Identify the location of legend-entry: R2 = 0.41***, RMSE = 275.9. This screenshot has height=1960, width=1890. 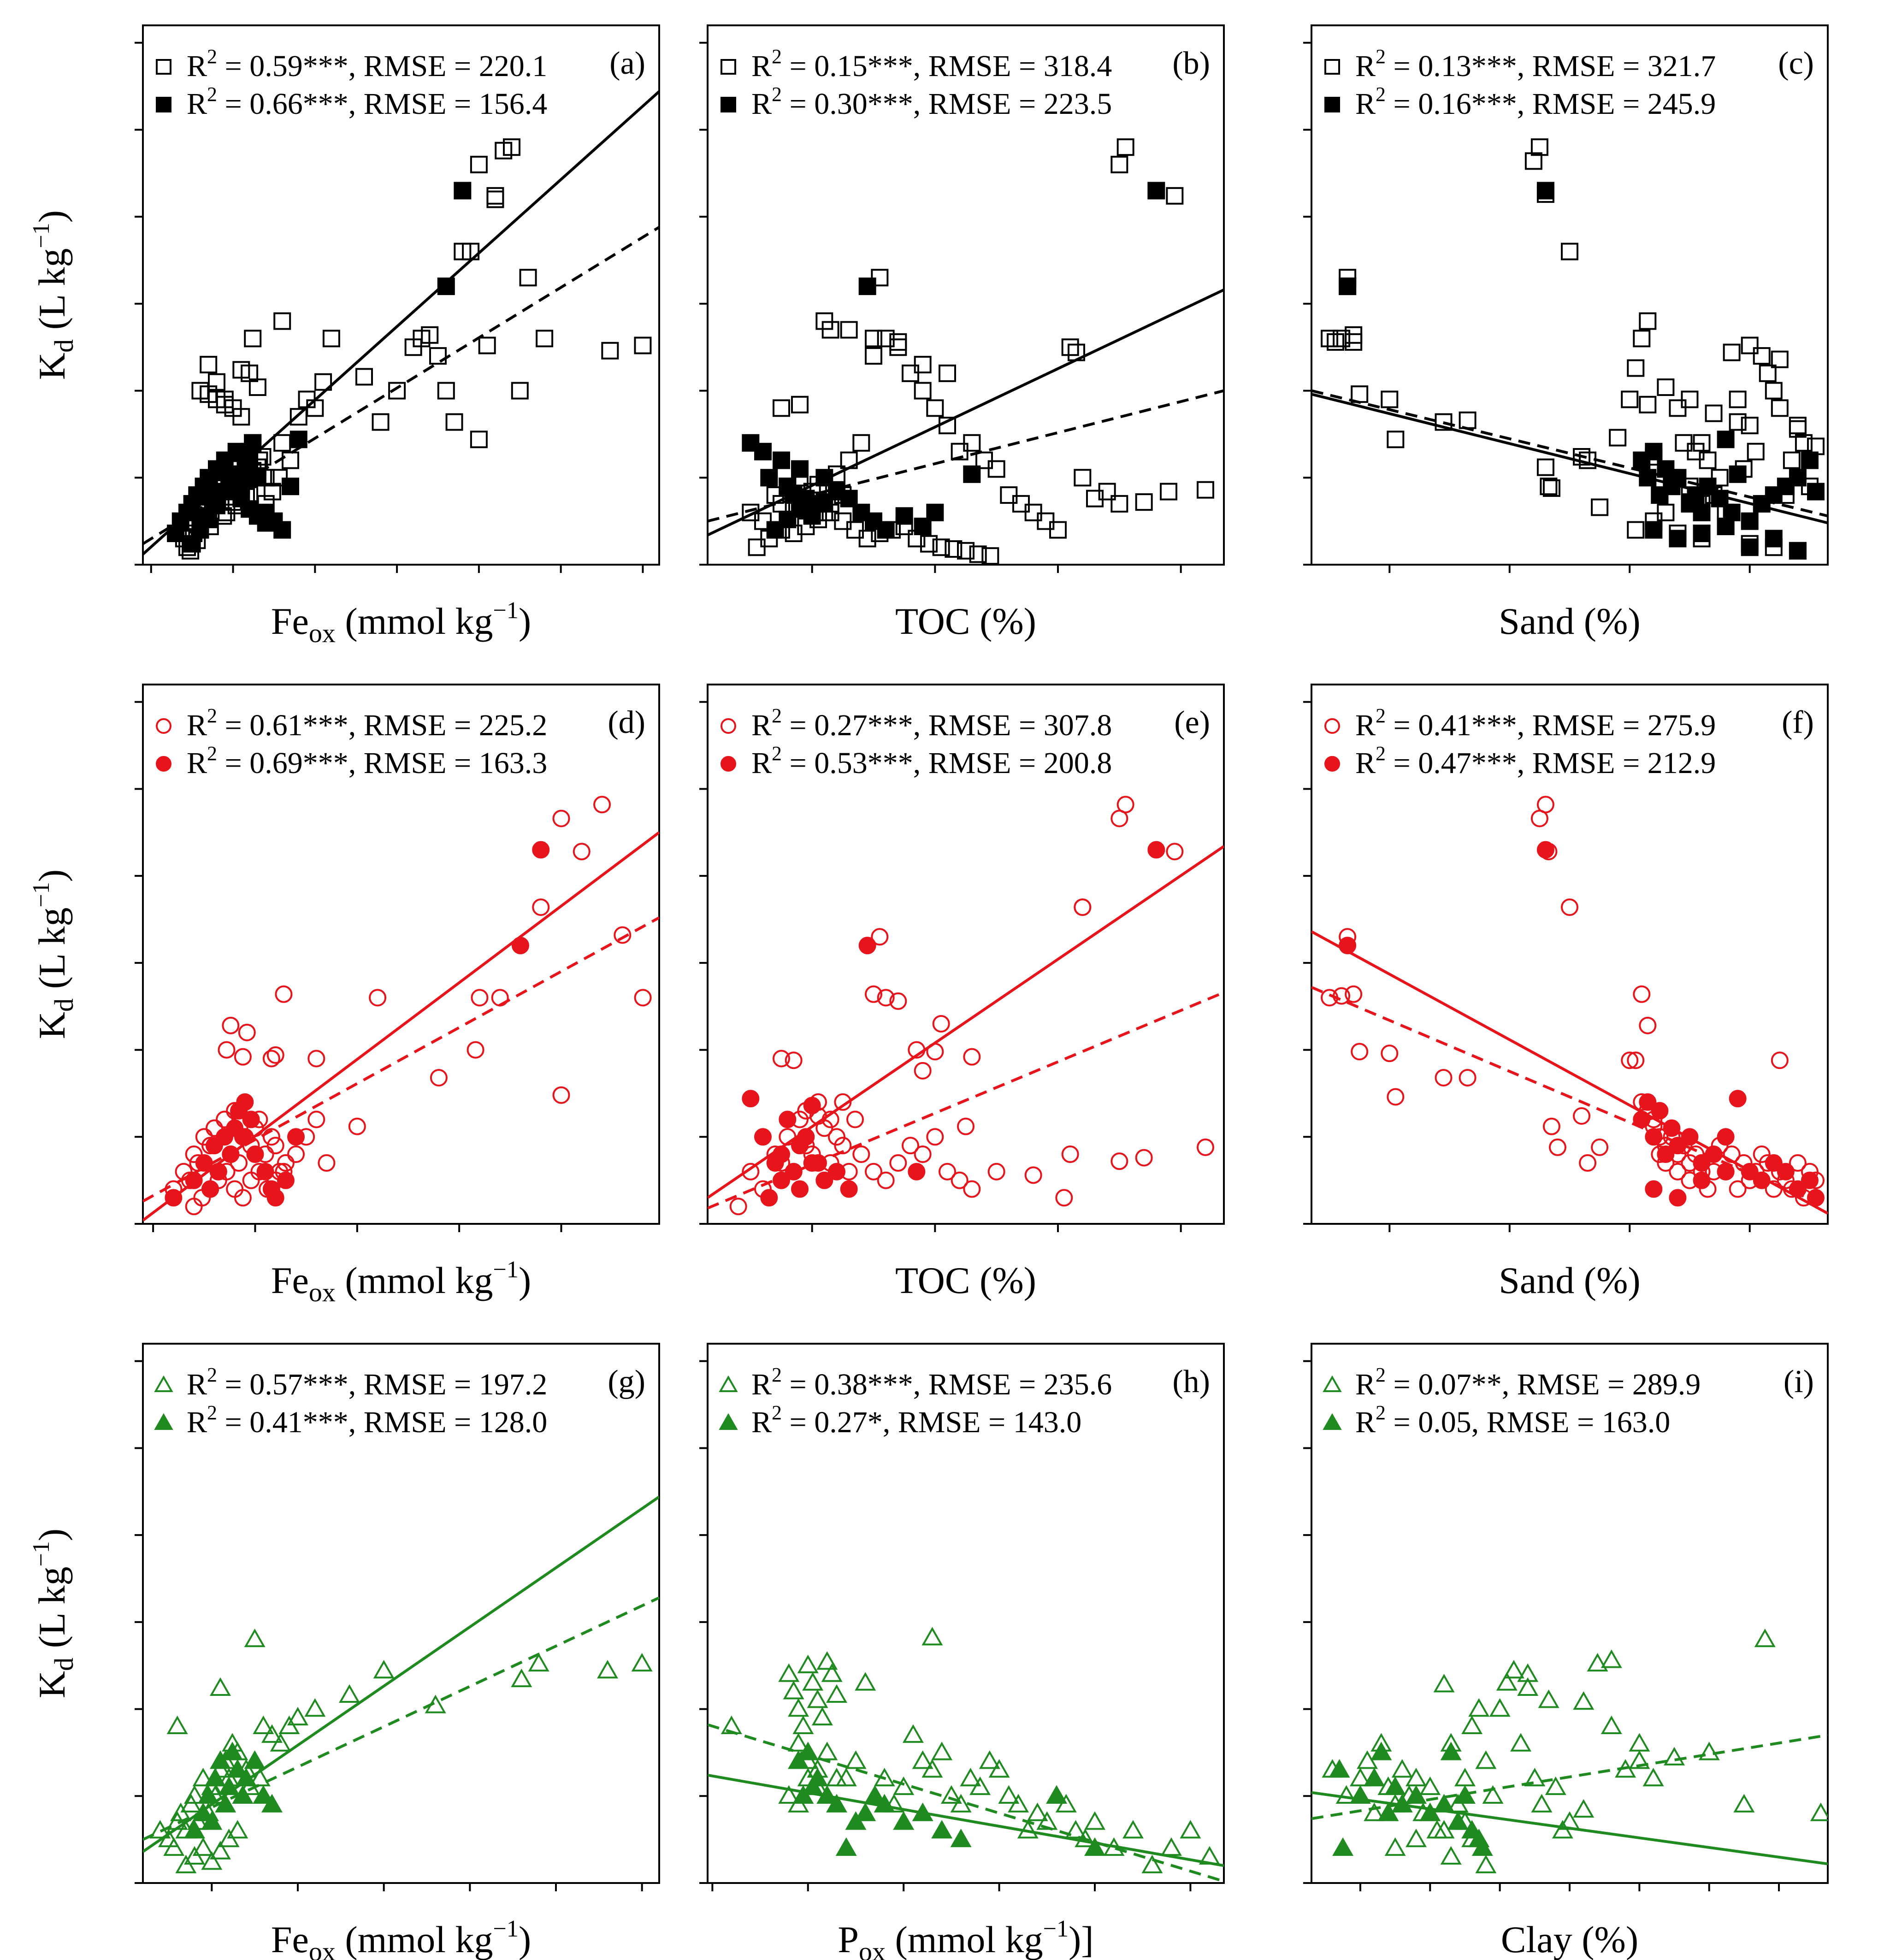
(1535, 723).